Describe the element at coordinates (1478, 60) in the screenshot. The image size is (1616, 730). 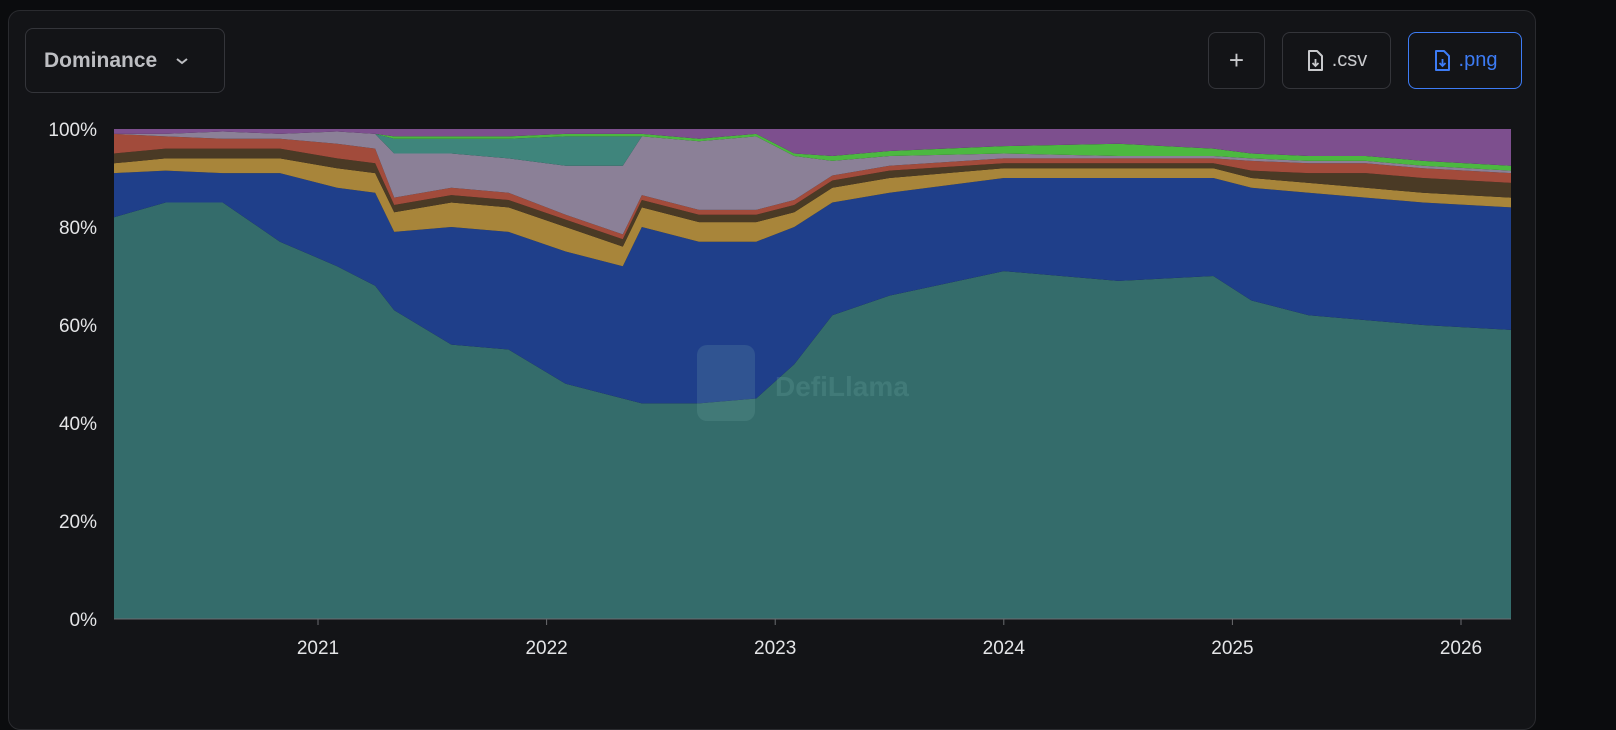
I see `png-label: .png` at that location.